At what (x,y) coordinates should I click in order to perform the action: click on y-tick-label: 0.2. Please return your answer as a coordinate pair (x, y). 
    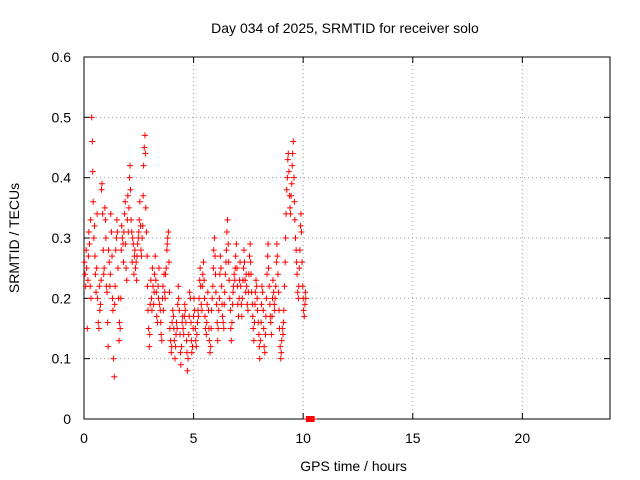
    Looking at the image, I should click on (62, 298).